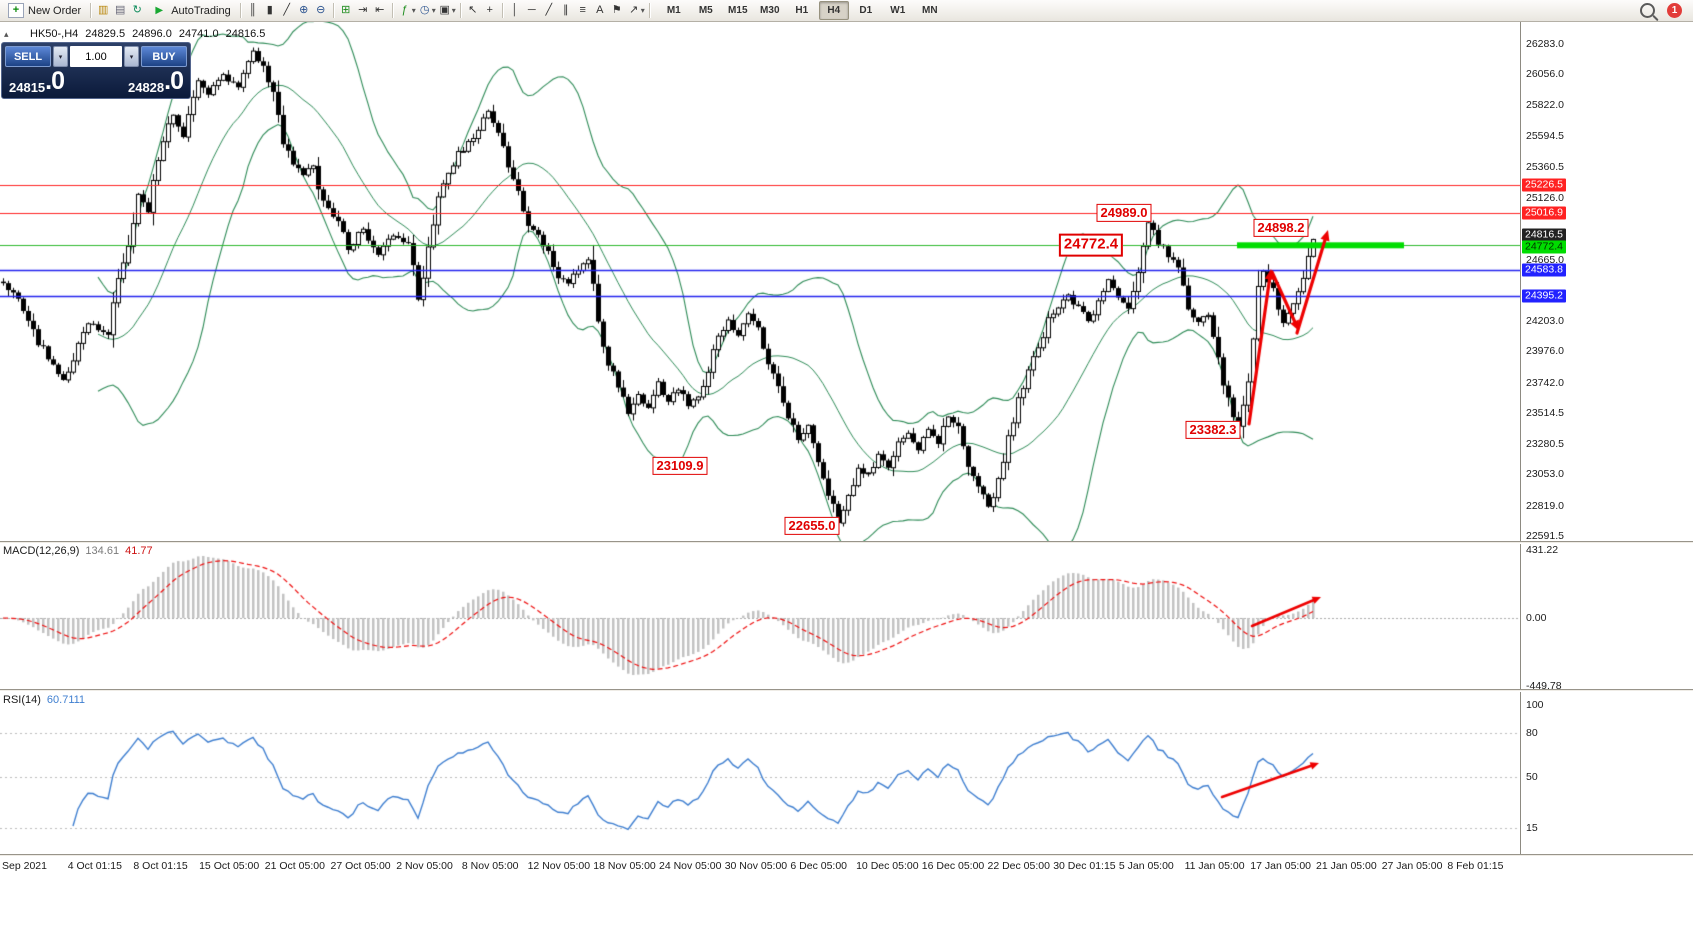 The image size is (1693, 941). I want to click on macd-name: MACD(12,26,9), so click(41, 551).